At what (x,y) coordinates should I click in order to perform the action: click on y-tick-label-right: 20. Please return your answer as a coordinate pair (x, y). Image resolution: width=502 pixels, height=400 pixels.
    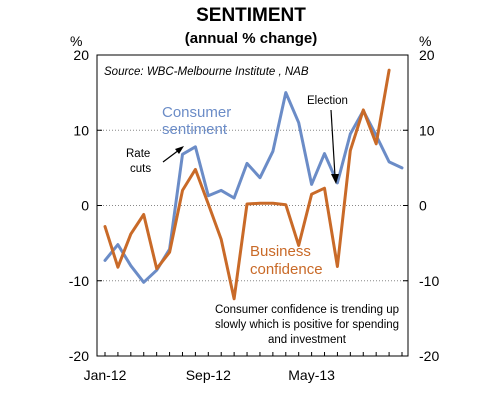
    Looking at the image, I should click on (427, 55).